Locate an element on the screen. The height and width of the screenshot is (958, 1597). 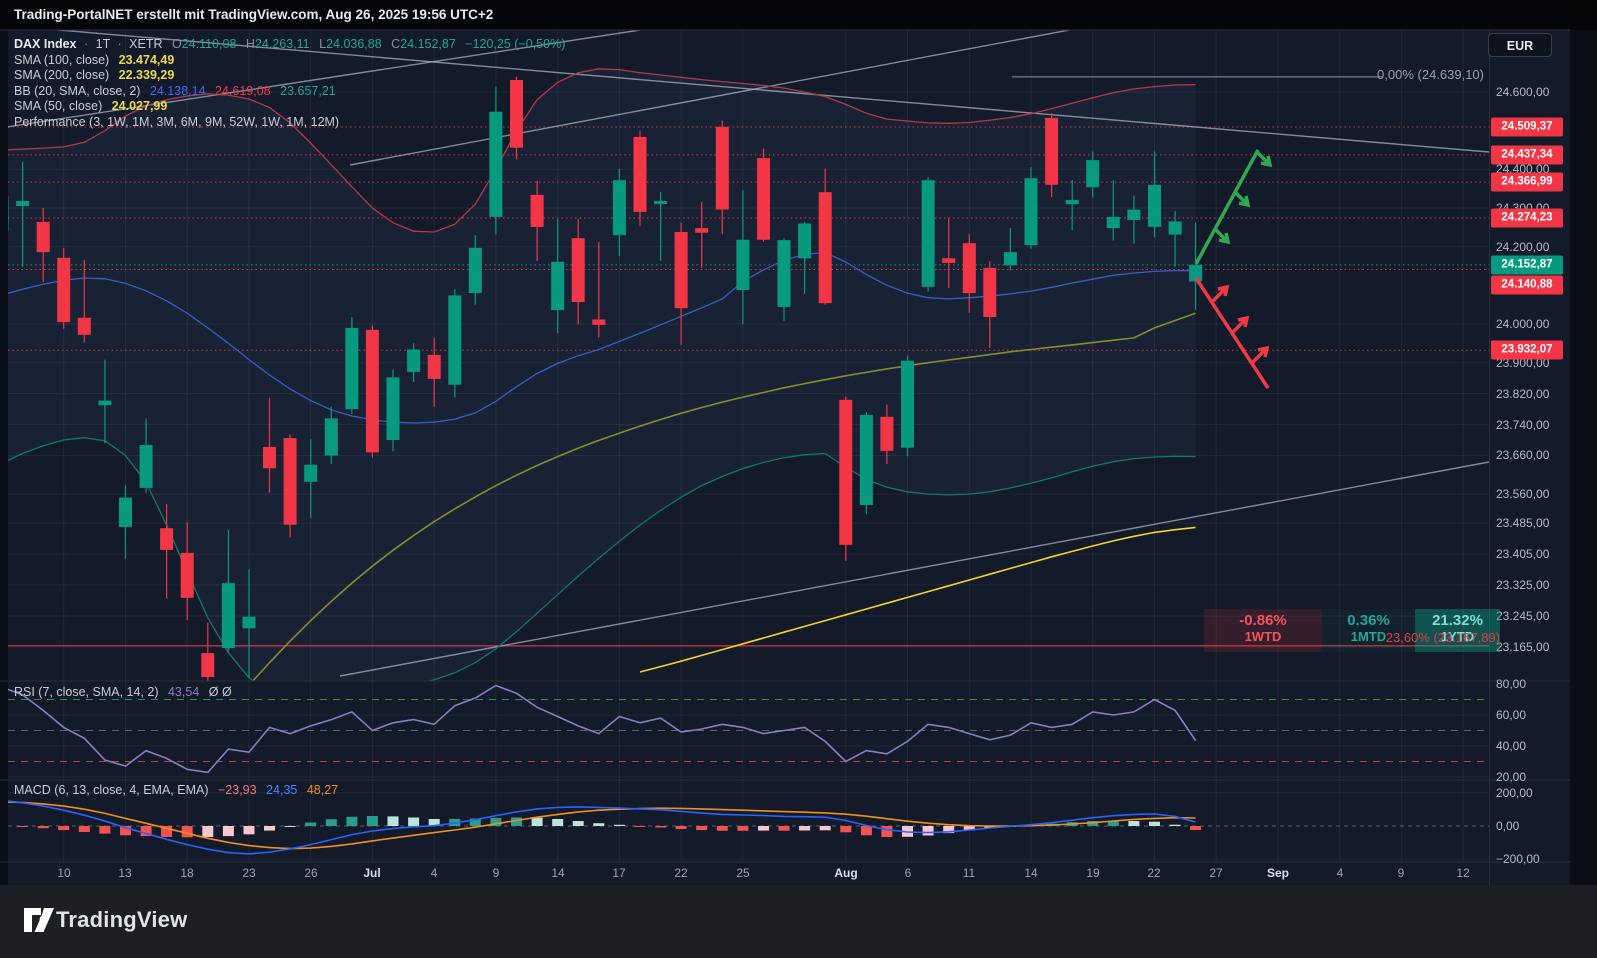
price-tick: 23.405,00 is located at coordinates (1523, 554).